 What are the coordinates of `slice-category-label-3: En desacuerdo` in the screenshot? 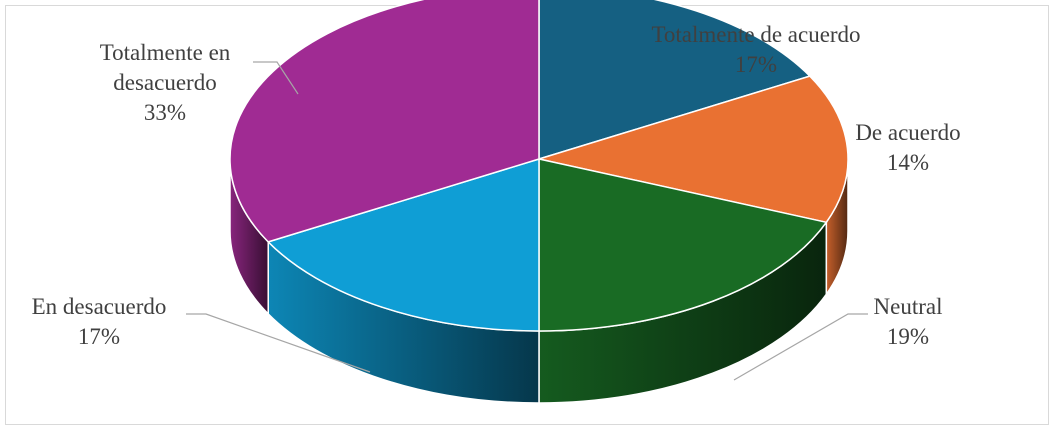 It's located at (99, 306).